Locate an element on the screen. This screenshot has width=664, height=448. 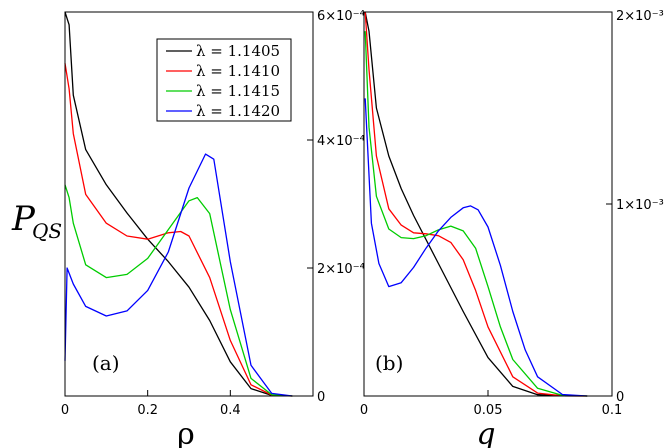
panel-a-y-label: P is located at coordinates (23, 219).